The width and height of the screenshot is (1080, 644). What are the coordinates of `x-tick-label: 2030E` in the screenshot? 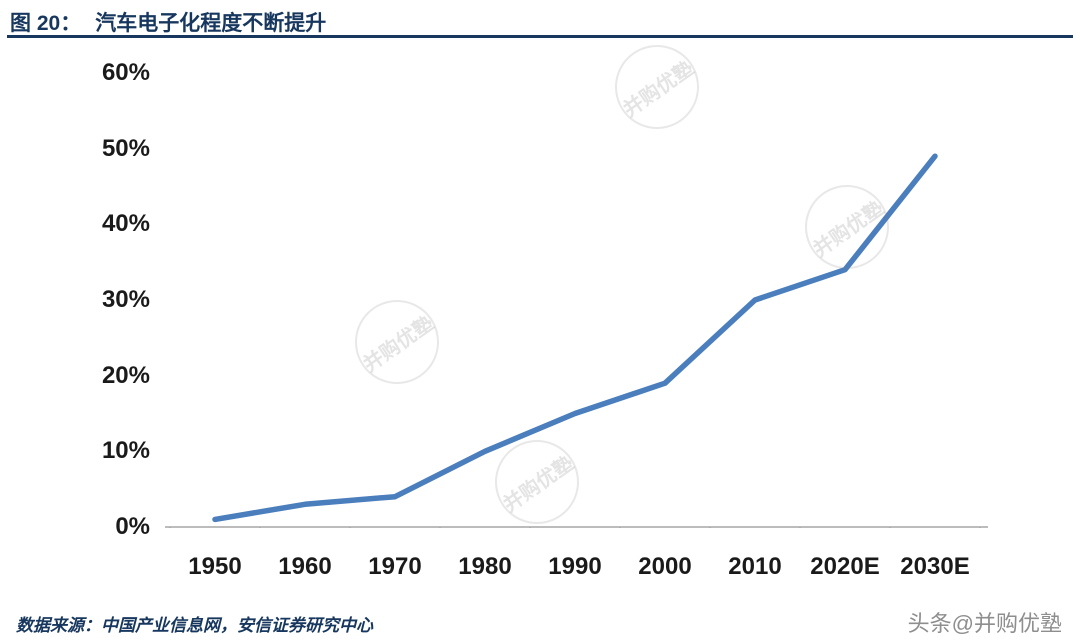 It's located at (935, 566).